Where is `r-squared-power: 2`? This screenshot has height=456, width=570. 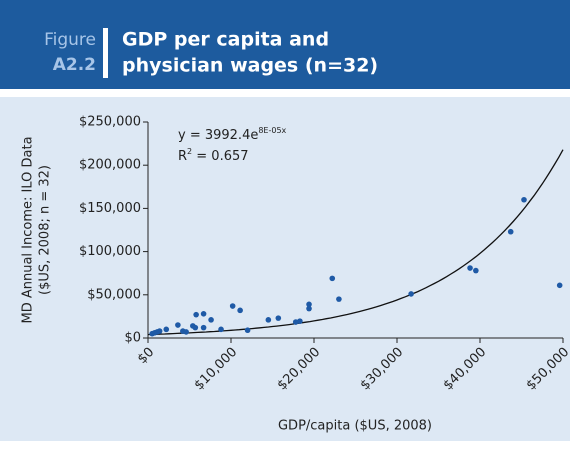 r-squared-power: 2 is located at coordinates (189, 151).